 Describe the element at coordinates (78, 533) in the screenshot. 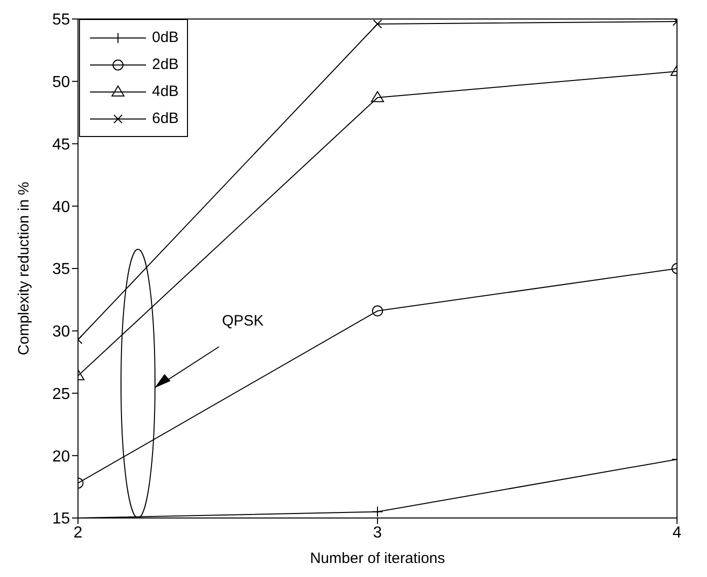

I see `x-tick-label: 2` at that location.